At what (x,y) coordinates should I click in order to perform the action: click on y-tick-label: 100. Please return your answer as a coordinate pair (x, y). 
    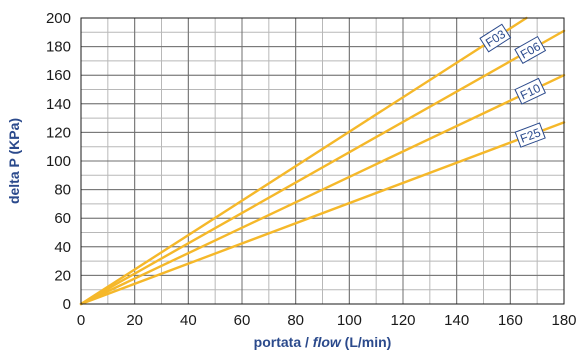
    Looking at the image, I should click on (58, 161).